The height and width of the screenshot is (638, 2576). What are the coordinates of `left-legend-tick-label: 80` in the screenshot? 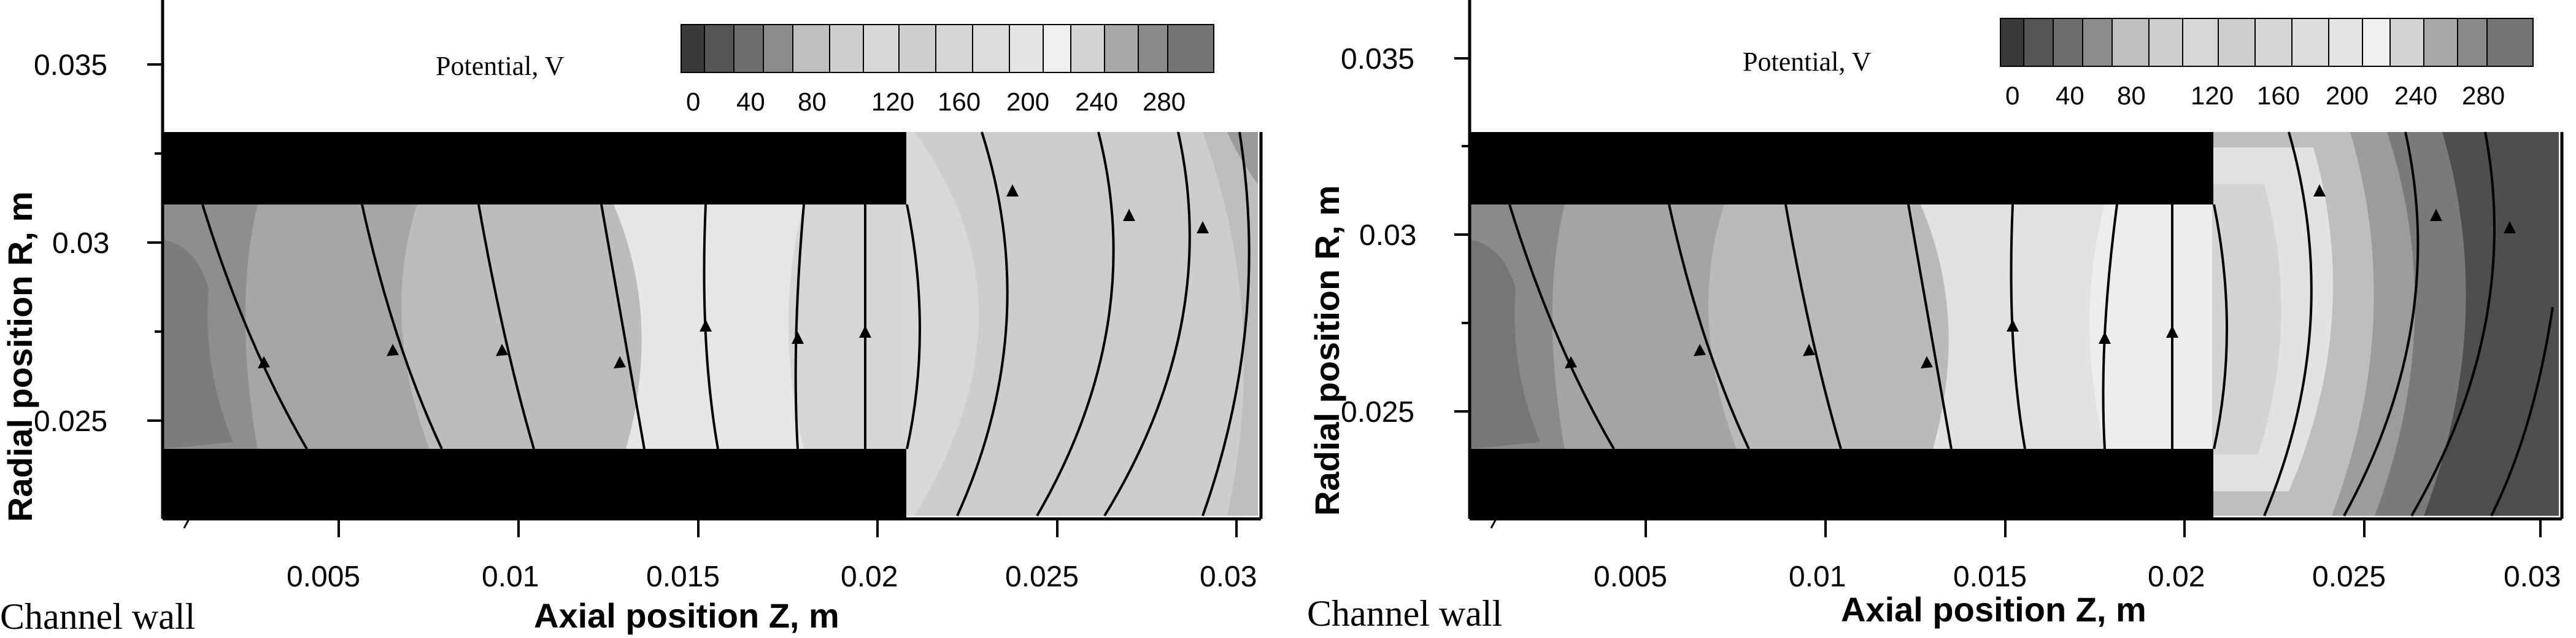 It's located at (812, 101).